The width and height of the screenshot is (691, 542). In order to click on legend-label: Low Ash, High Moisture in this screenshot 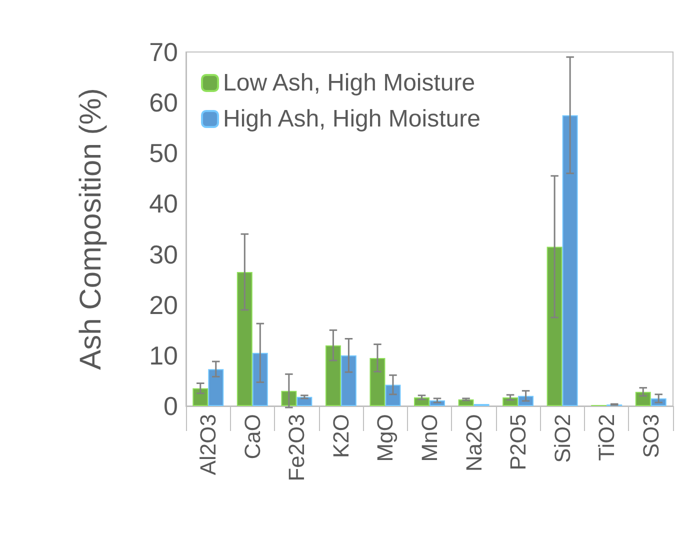, I will do `click(349, 83)`.